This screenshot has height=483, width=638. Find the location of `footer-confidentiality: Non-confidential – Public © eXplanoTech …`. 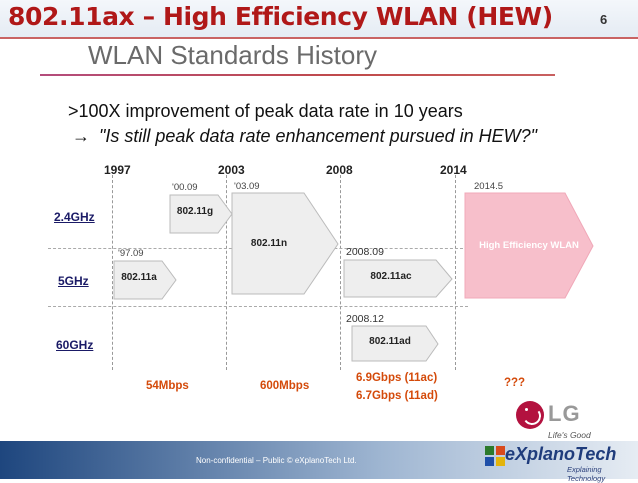

footer-confidentiality: Non-confidential – Public © eXplanoTech … is located at coordinates (276, 460).